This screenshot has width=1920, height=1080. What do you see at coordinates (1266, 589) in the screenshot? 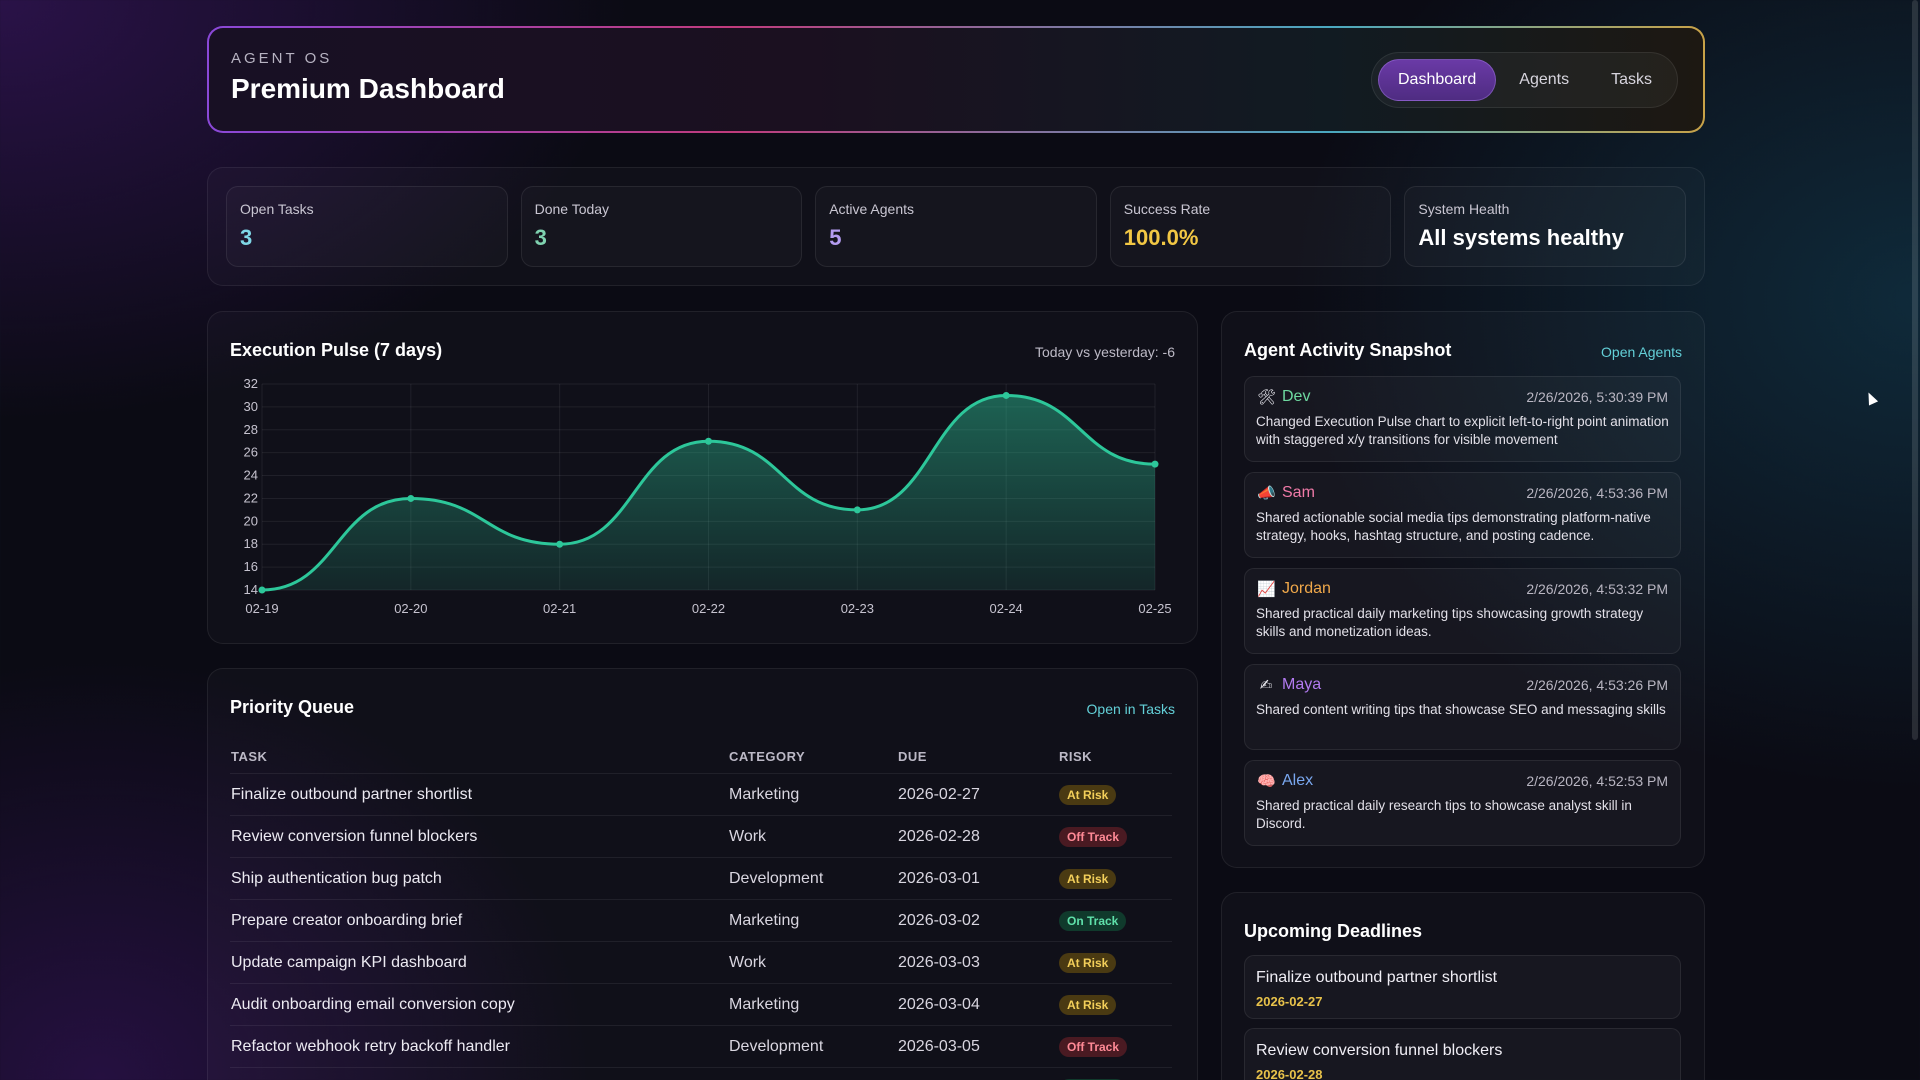
I see `chart-icon: 📈` at bounding box center [1266, 589].